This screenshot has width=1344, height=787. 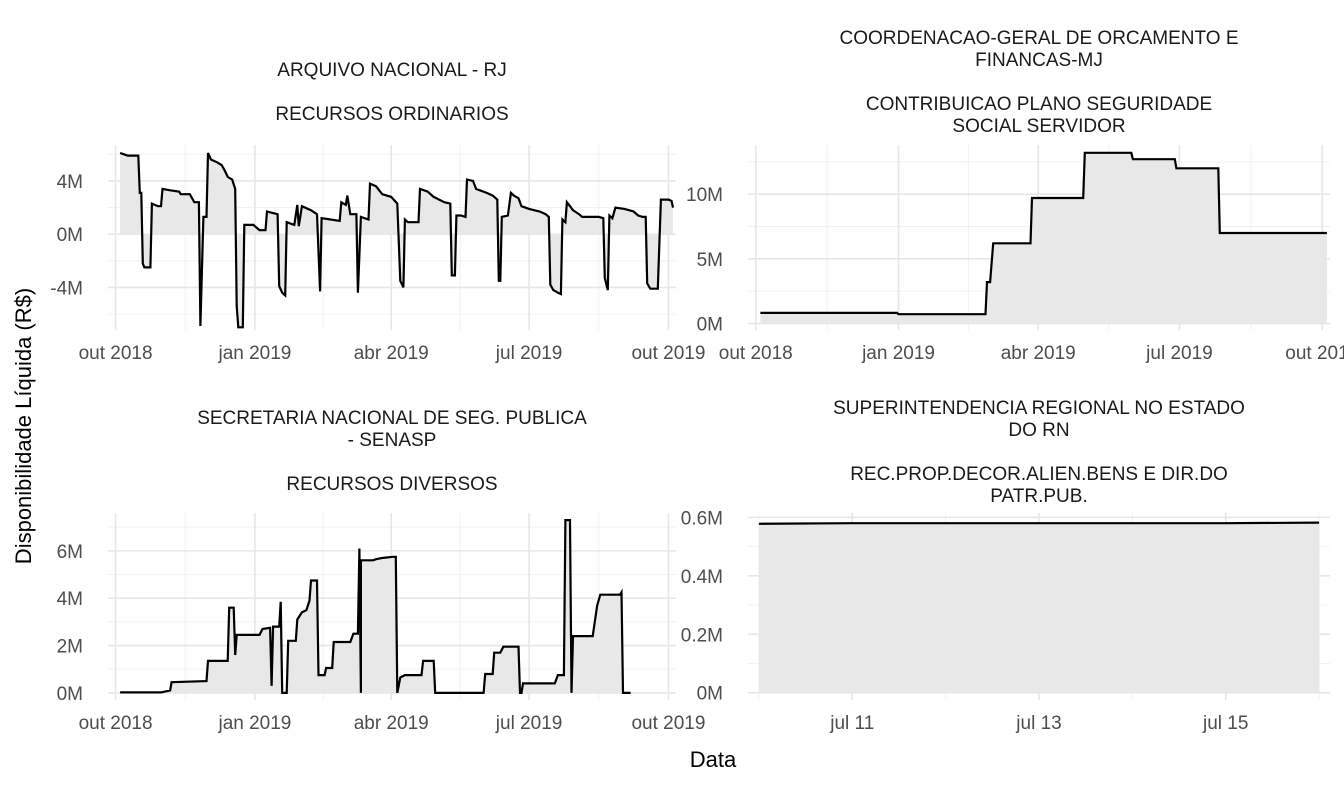 I want to click on panel-3-title-line: SECRETARIA NACIONAL DE SEG. PUBLICA, so click(x=392, y=418).